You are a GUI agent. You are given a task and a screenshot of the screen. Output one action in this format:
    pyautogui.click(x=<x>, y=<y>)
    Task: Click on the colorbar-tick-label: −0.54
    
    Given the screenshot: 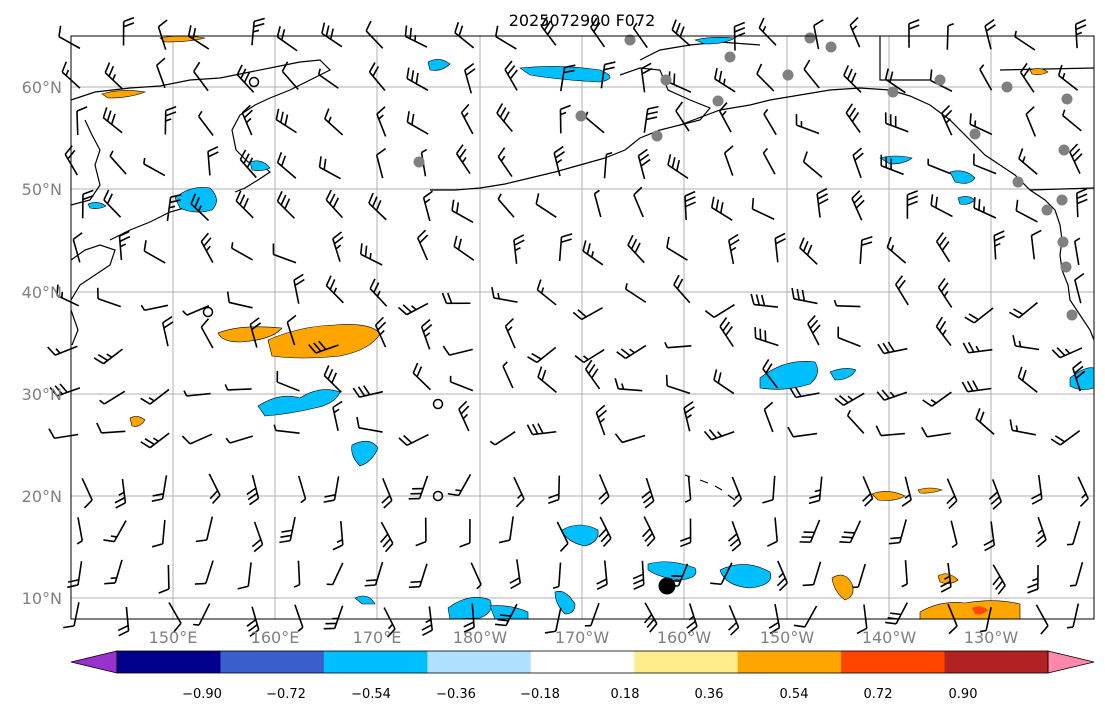 What is the action you would take?
    pyautogui.click(x=371, y=694)
    